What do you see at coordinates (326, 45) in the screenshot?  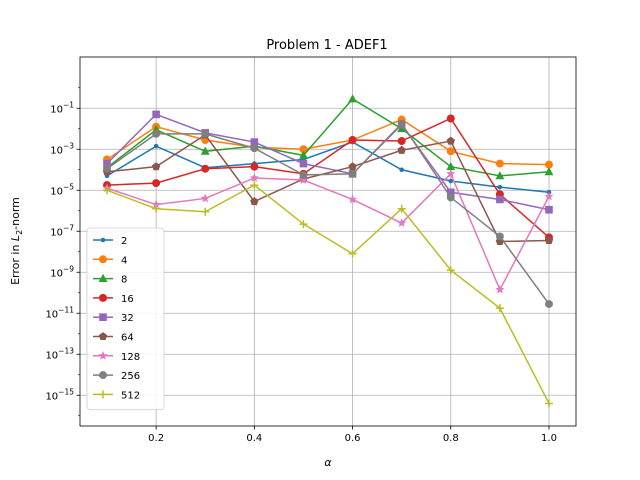 I see `chart-title: Problem 1 - ADEF1` at bounding box center [326, 45].